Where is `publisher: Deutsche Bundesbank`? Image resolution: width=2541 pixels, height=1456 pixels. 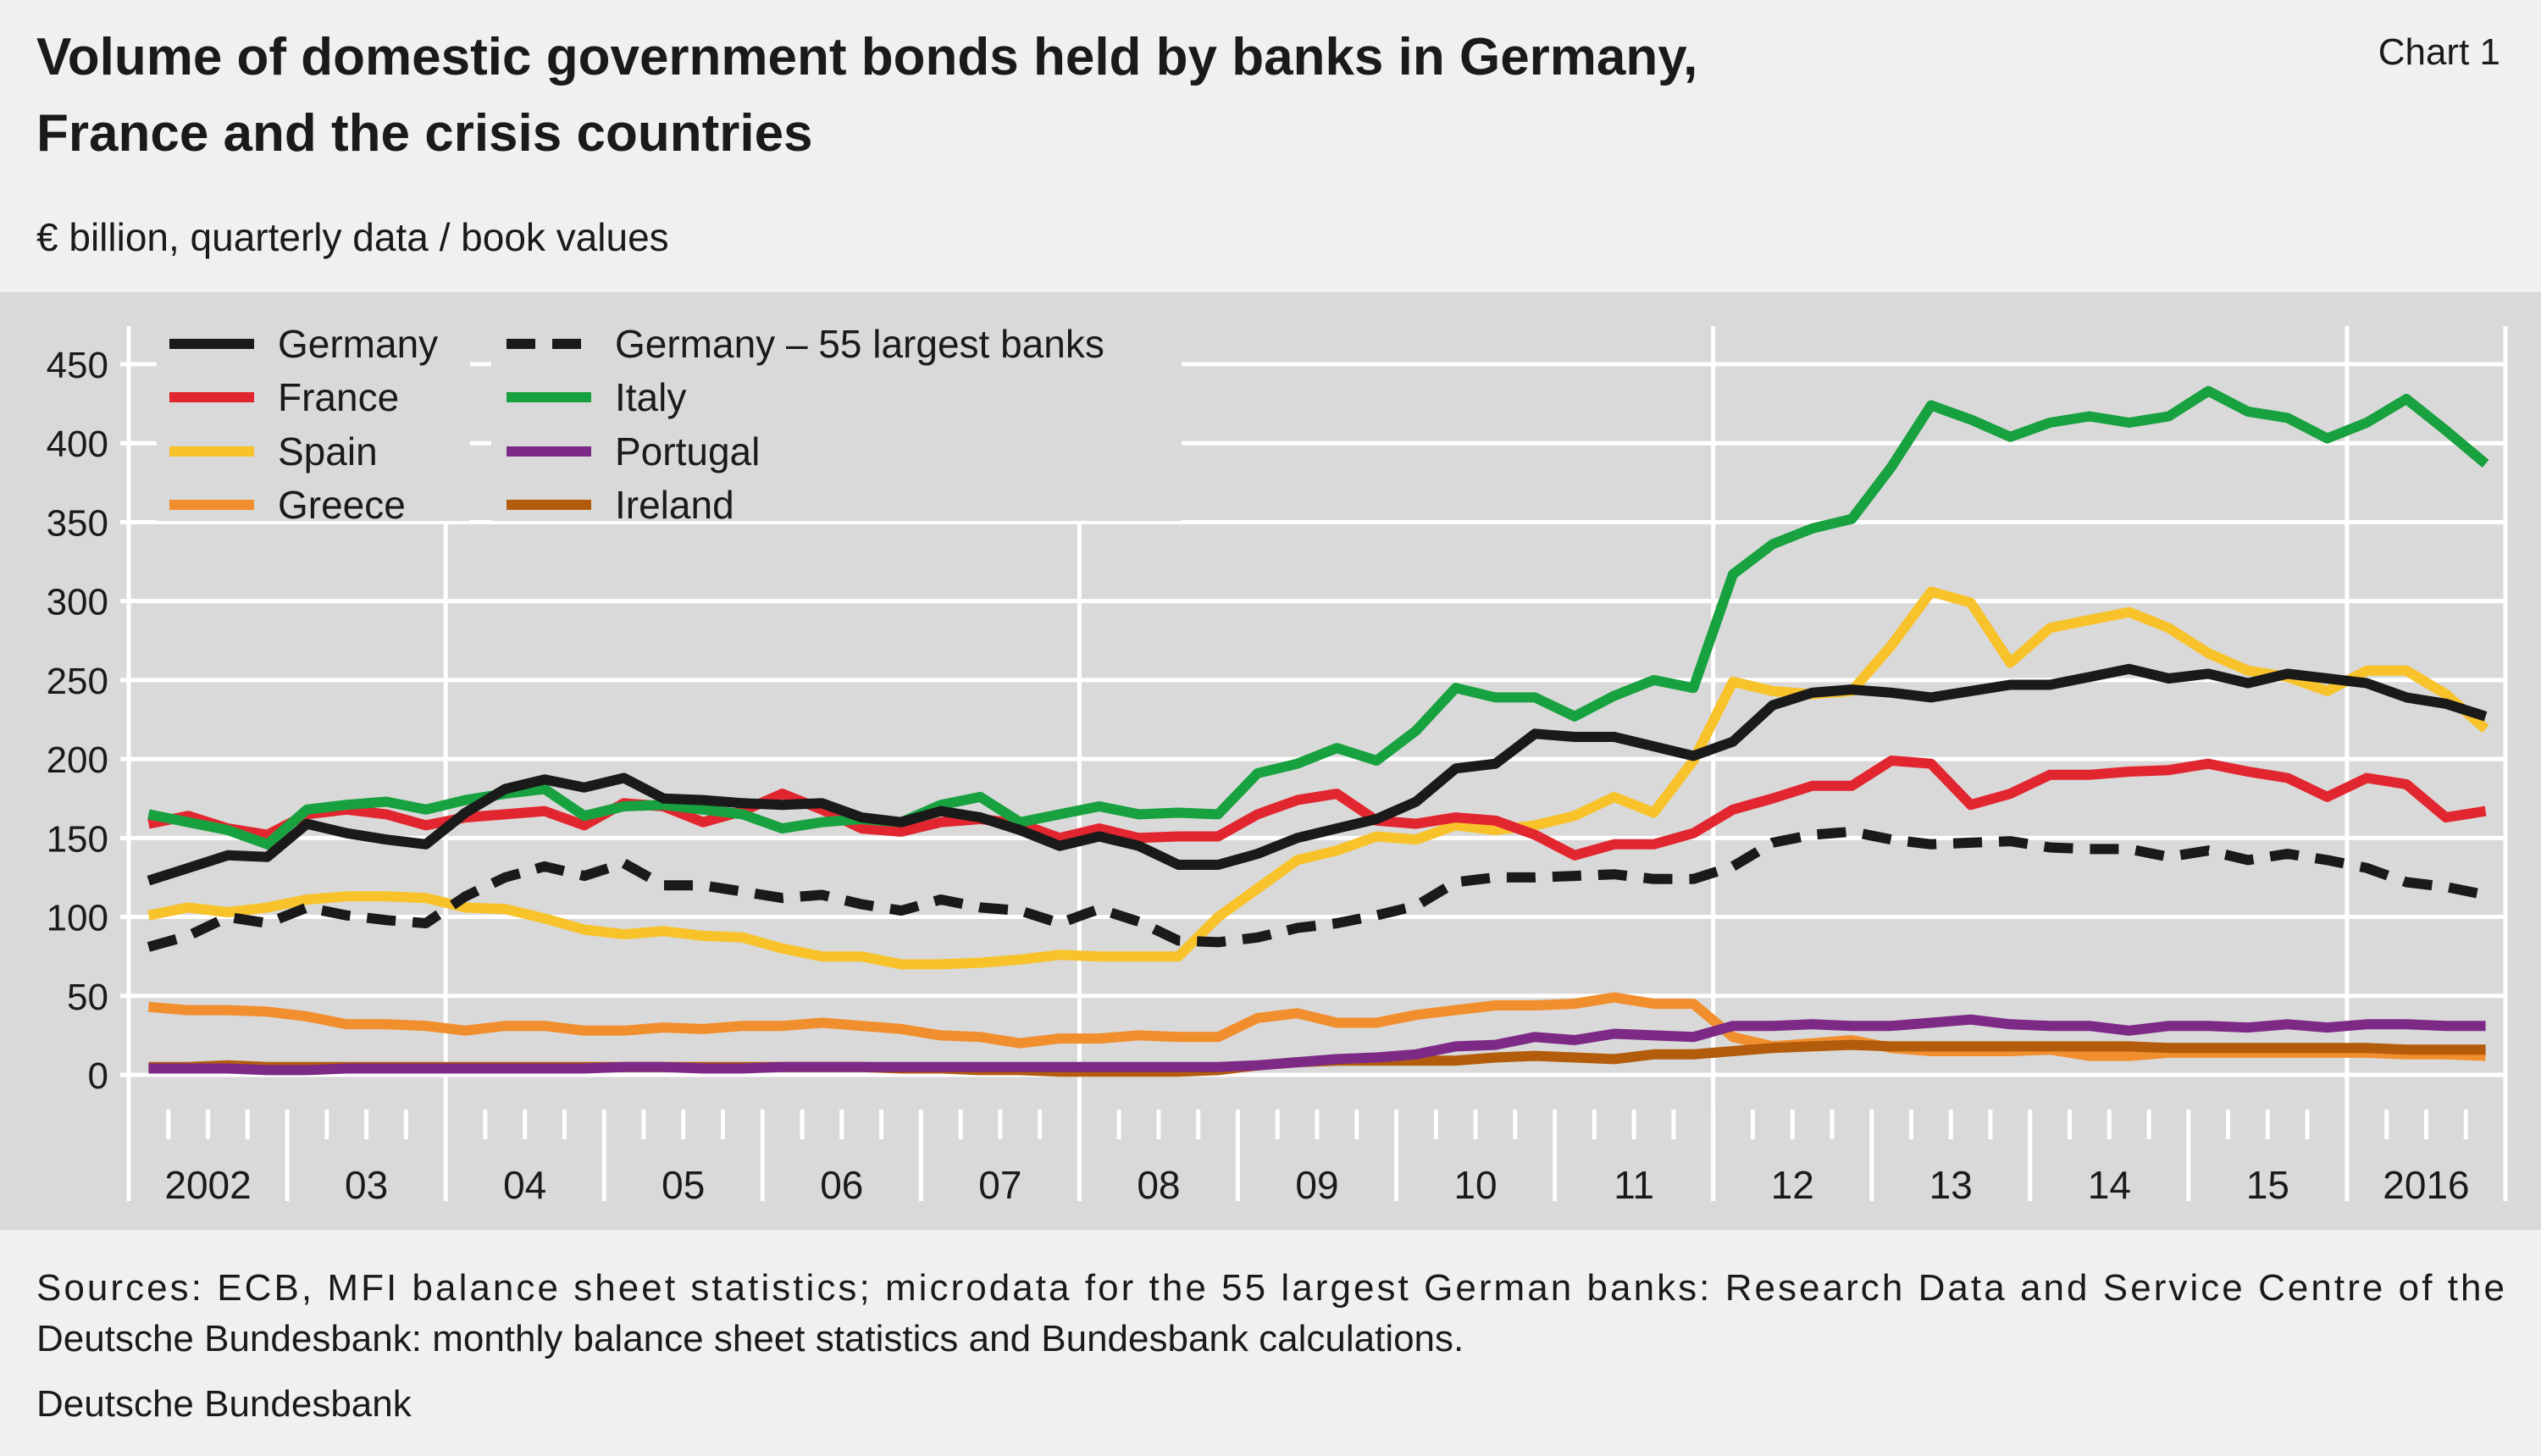 publisher: Deutsche Bundesbank is located at coordinates (224, 1404).